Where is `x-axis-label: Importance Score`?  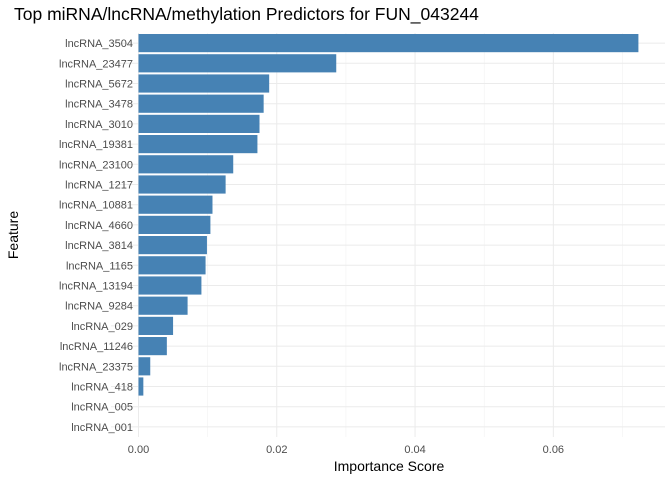
x-axis-label: Importance Score is located at coordinates (389, 466).